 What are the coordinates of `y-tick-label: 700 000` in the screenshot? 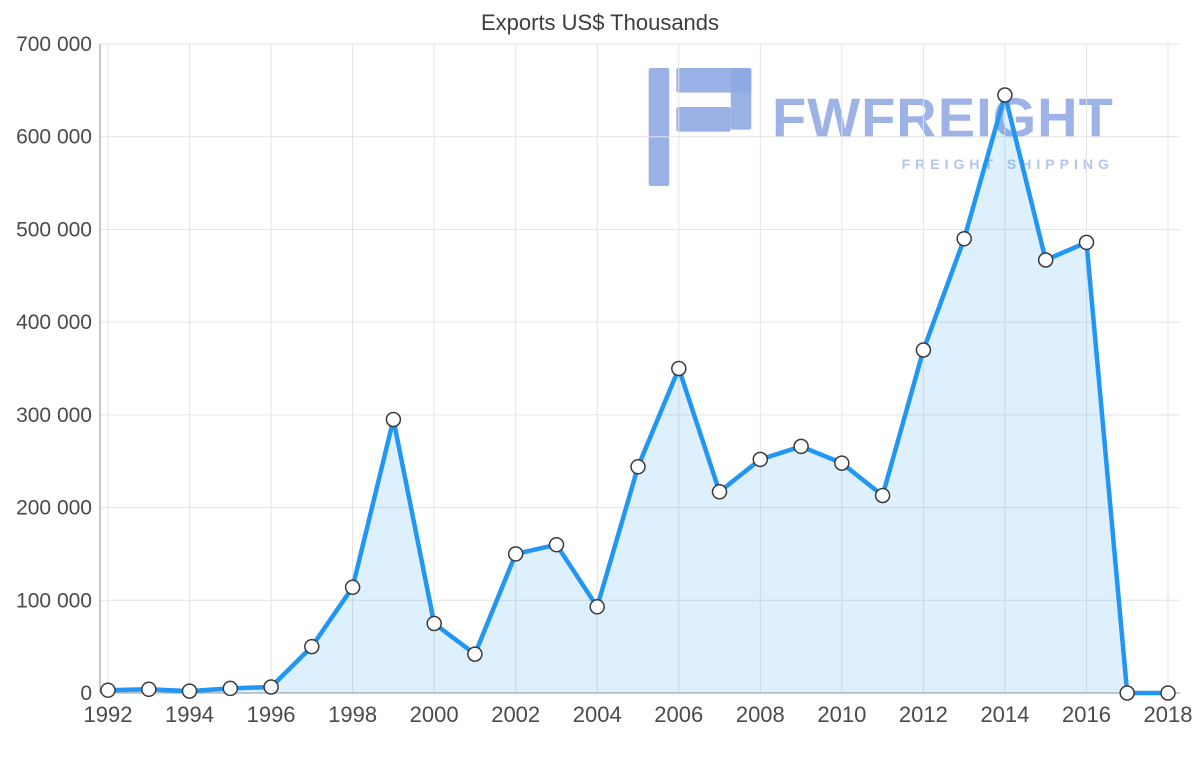 It's located at (54, 44).